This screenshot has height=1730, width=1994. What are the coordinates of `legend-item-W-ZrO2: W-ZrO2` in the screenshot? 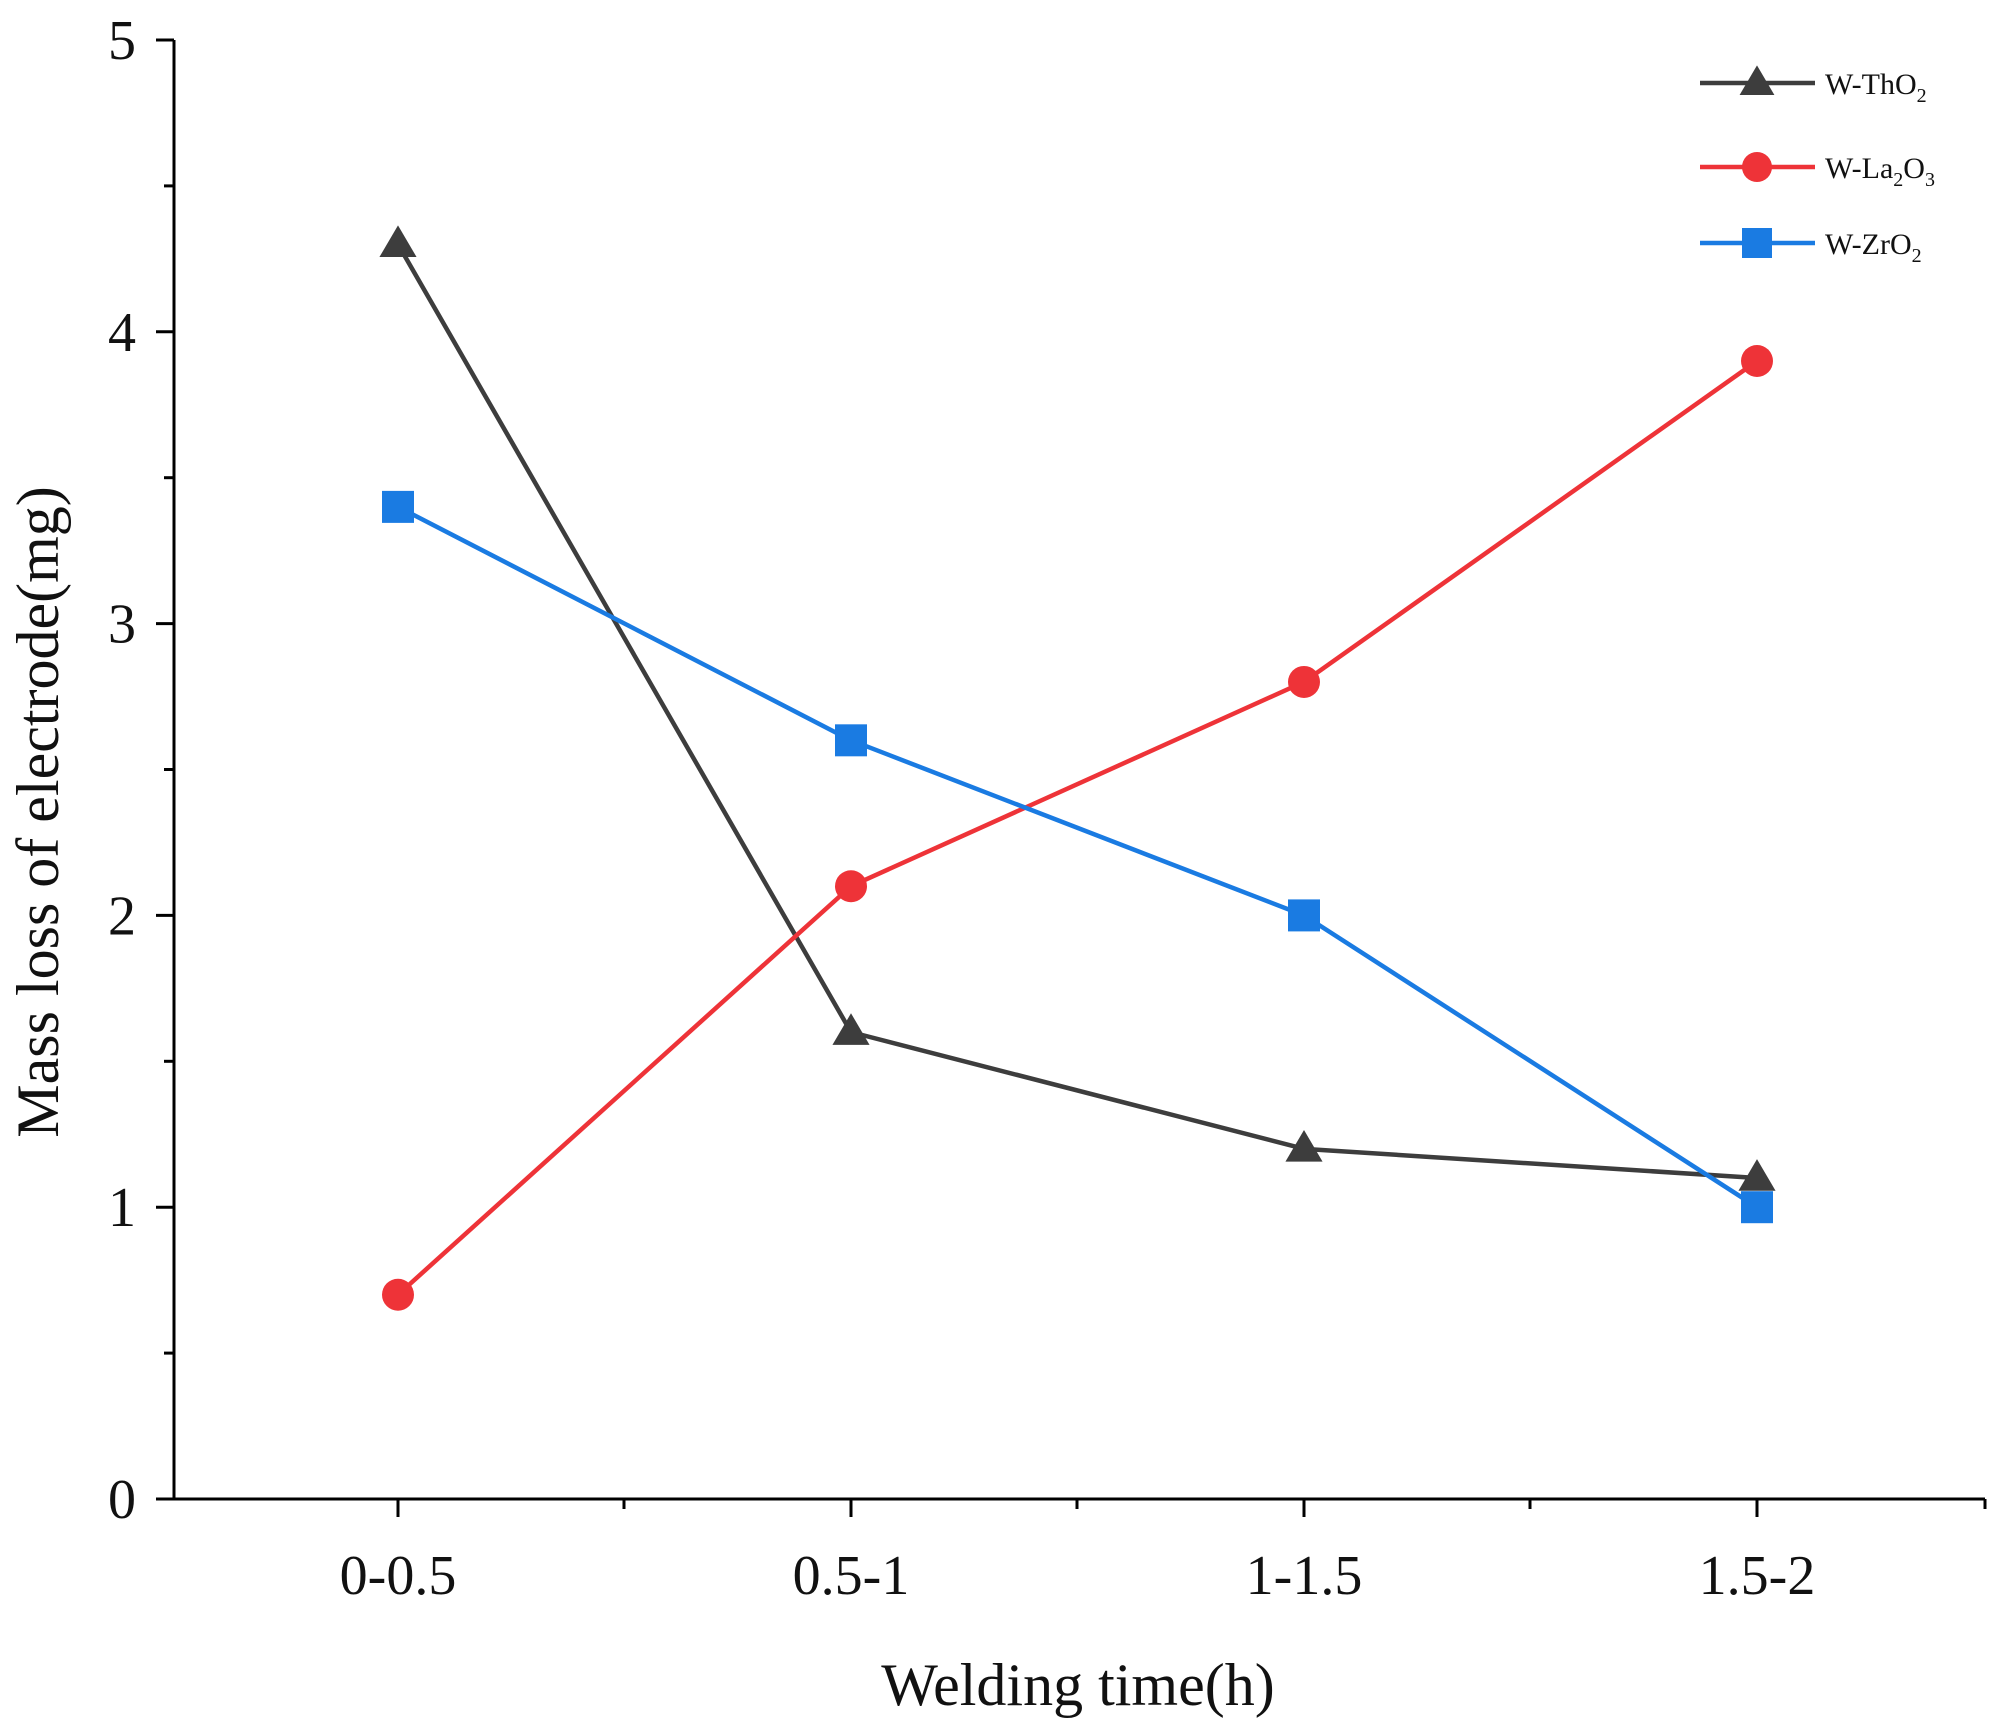 It's located at (1811, 247).